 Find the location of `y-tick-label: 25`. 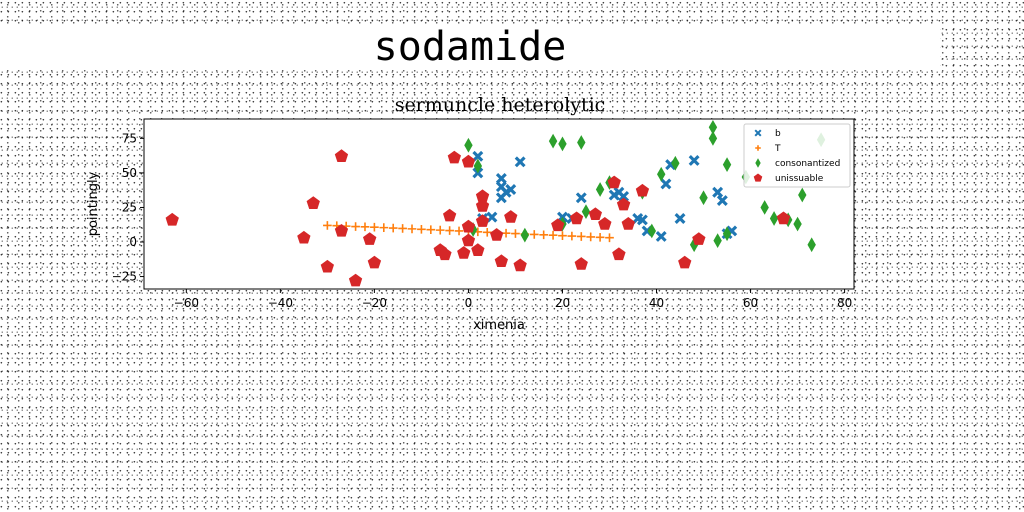

y-tick-label: 25 is located at coordinates (129, 207).